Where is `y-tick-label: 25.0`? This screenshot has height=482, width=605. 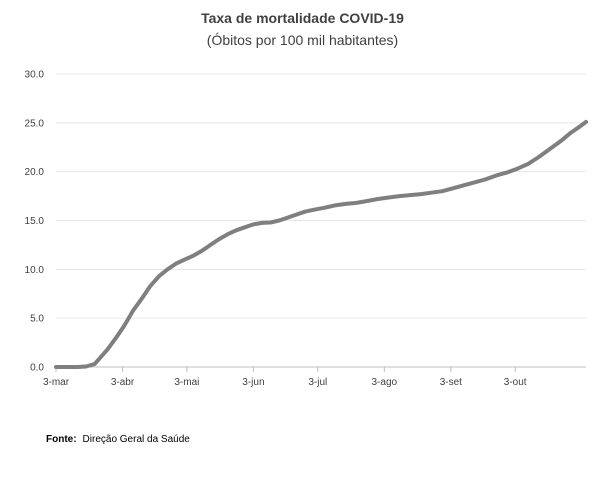
y-tick-label: 25.0 is located at coordinates (35, 123).